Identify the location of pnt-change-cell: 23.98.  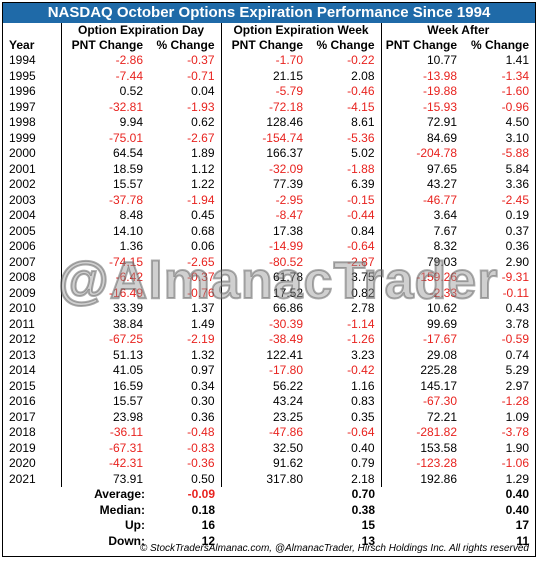
(104, 417).